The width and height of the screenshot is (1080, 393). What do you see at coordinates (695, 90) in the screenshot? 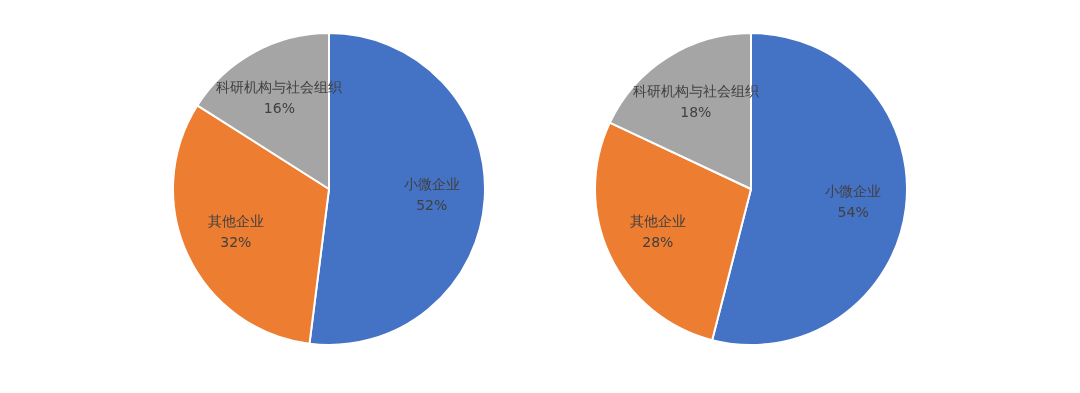
I see `slice-label: 科研机构与社会组织` at bounding box center [695, 90].